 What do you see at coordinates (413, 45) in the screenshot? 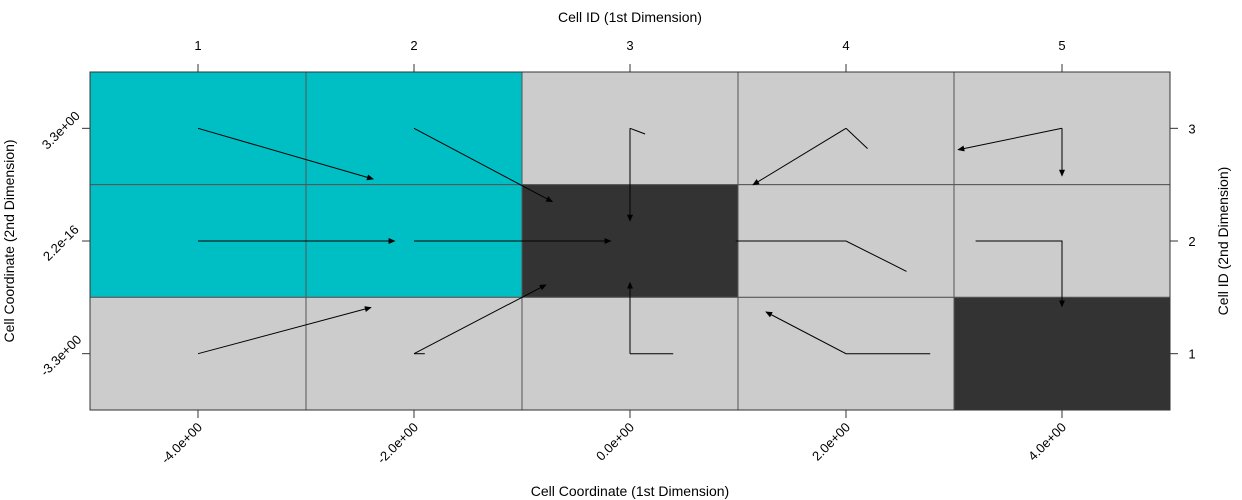
I see `top-tick-label-2: 2` at bounding box center [413, 45].